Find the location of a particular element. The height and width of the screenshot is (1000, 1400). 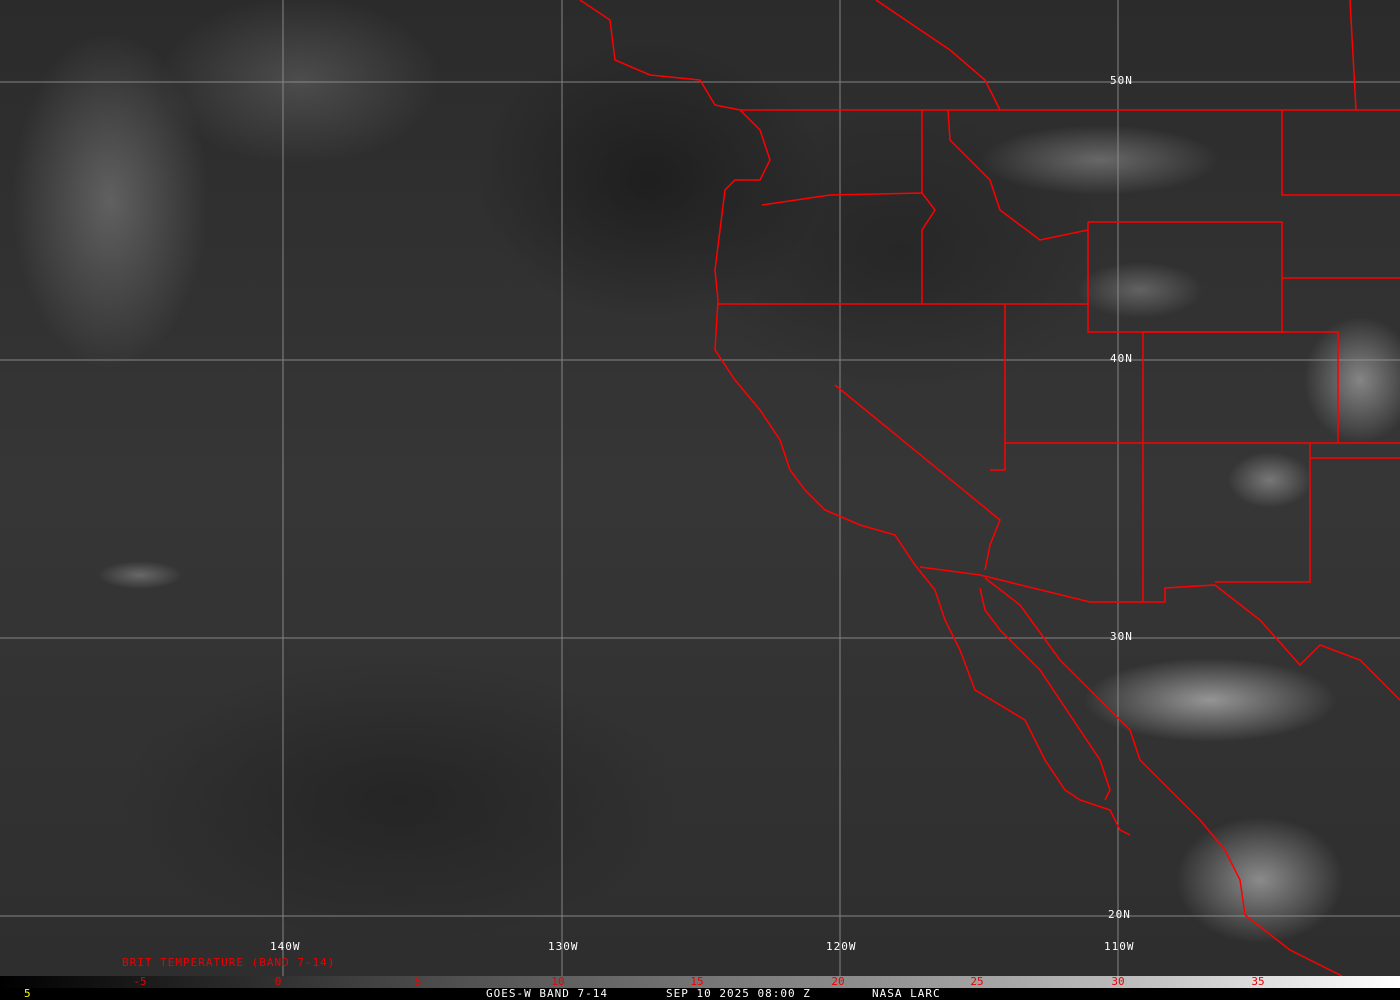

source-label: NASA LARC is located at coordinates (906, 993).